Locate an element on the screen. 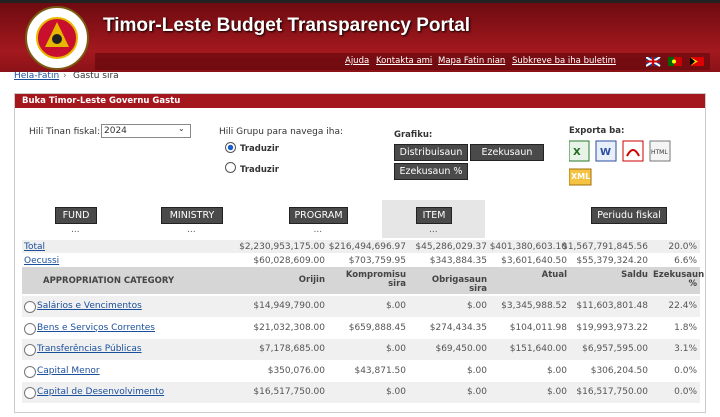 The image size is (720, 417). breadcrumb-link: Hela-Fatin is located at coordinates (37, 76).